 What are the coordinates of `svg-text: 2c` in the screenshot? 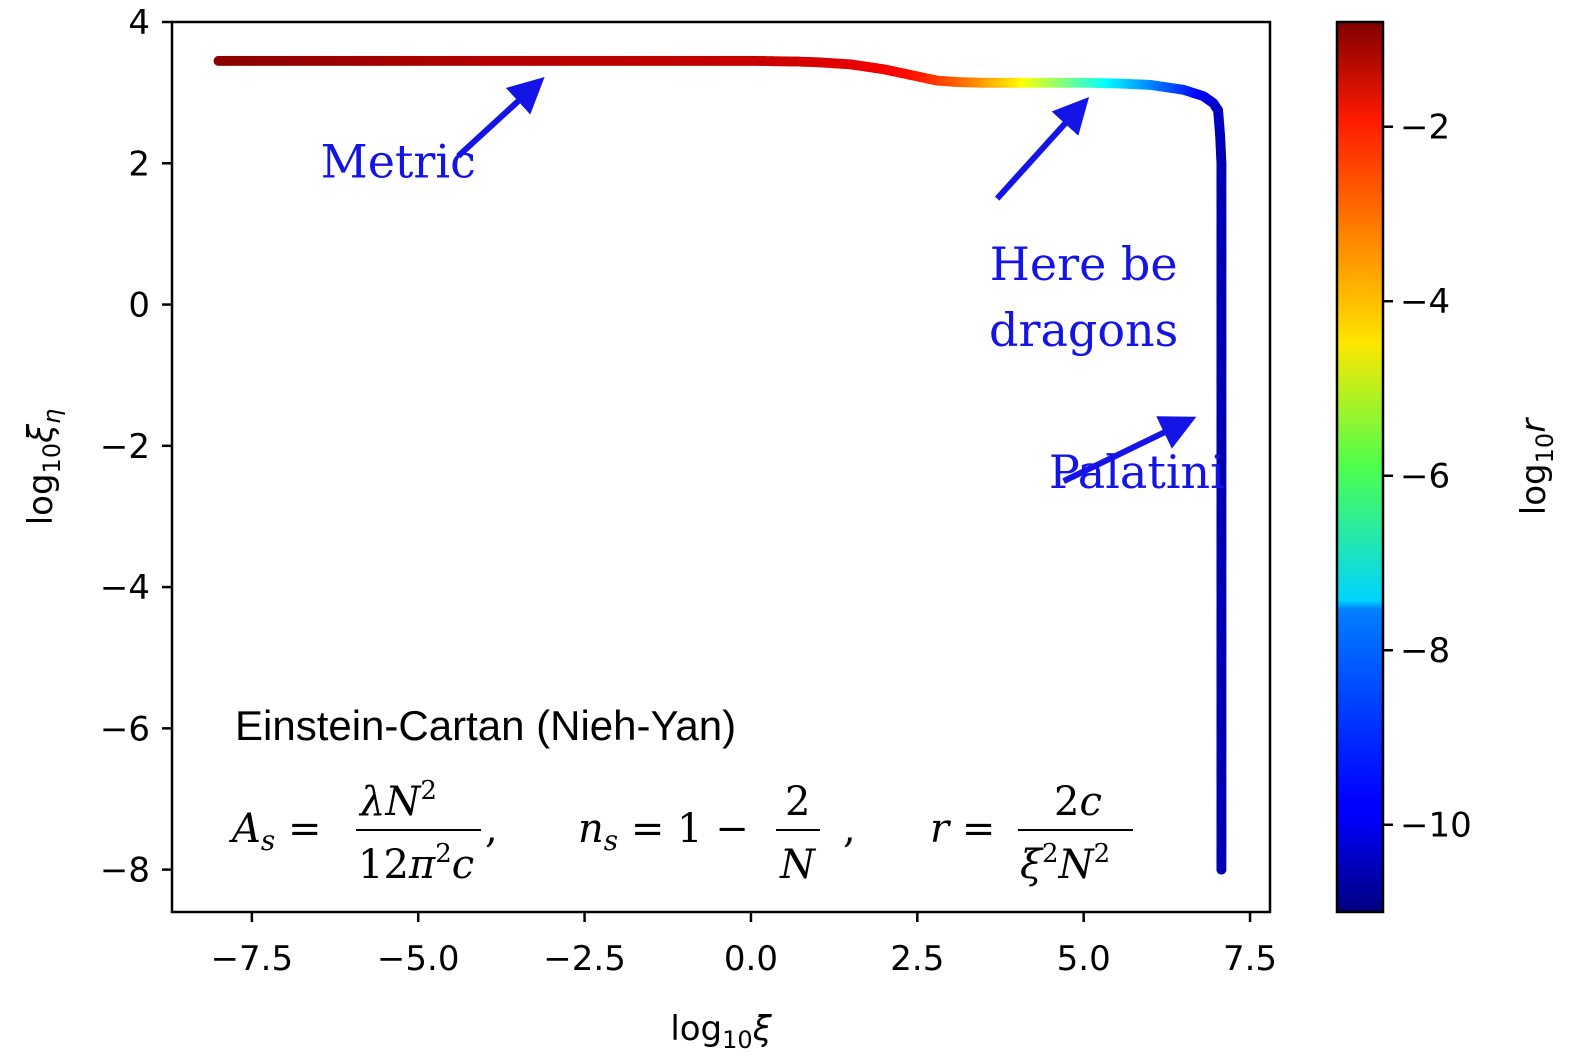 It's located at (1078, 802).